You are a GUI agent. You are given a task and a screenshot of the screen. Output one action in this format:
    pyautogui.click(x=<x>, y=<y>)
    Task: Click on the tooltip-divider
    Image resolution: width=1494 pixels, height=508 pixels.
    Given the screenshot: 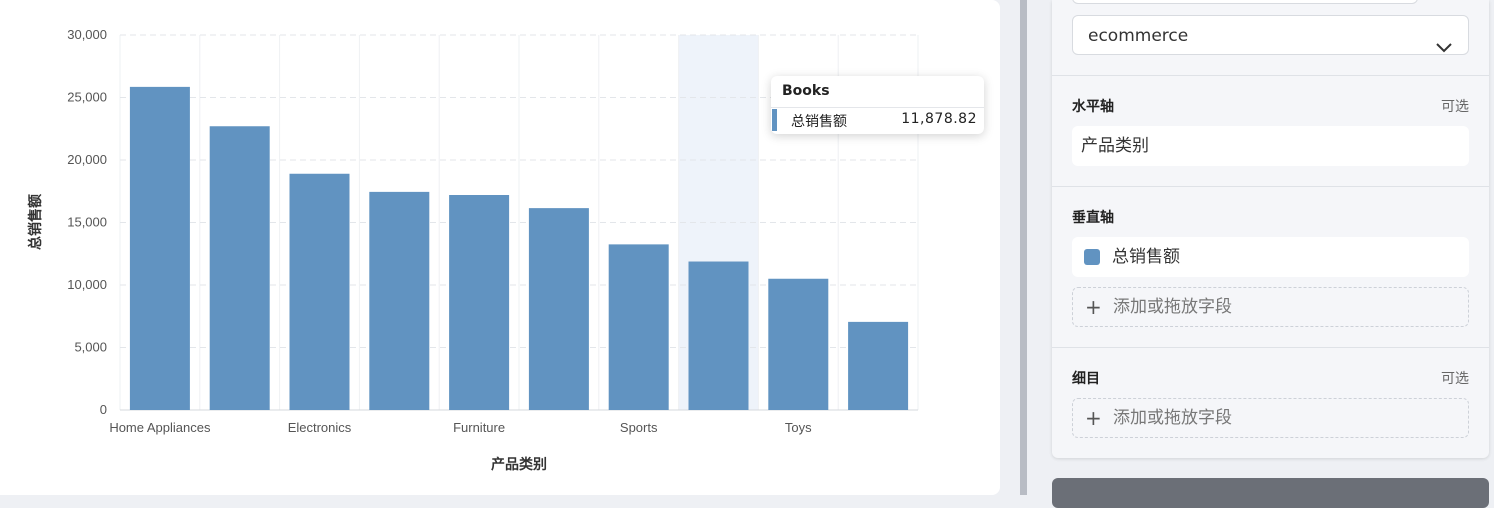 What is the action you would take?
    pyautogui.click(x=877, y=107)
    